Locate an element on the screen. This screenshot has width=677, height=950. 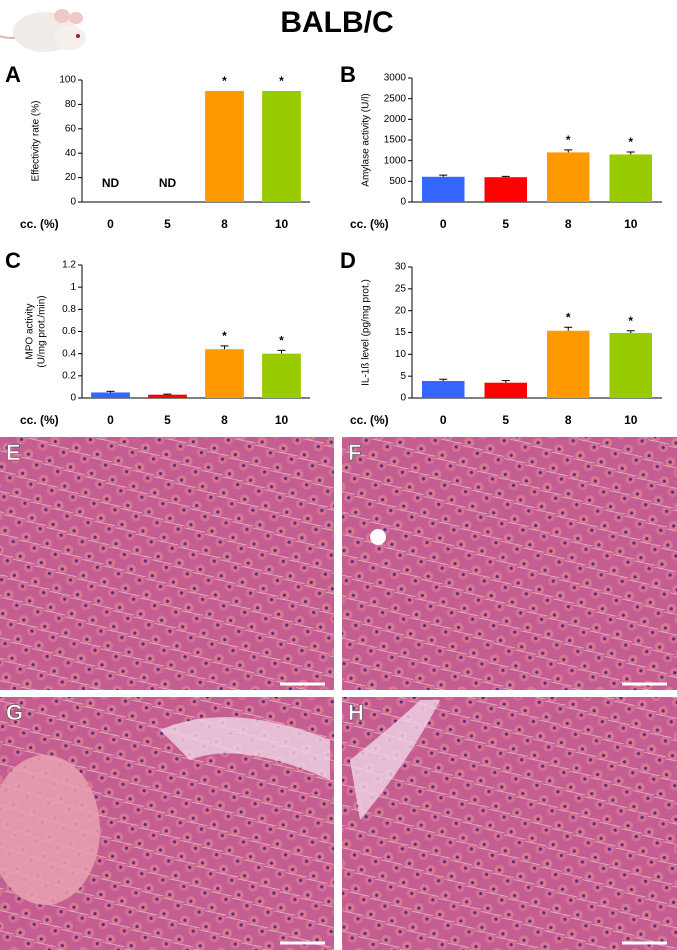
y-tick-label: 0.4 is located at coordinates (69, 353).